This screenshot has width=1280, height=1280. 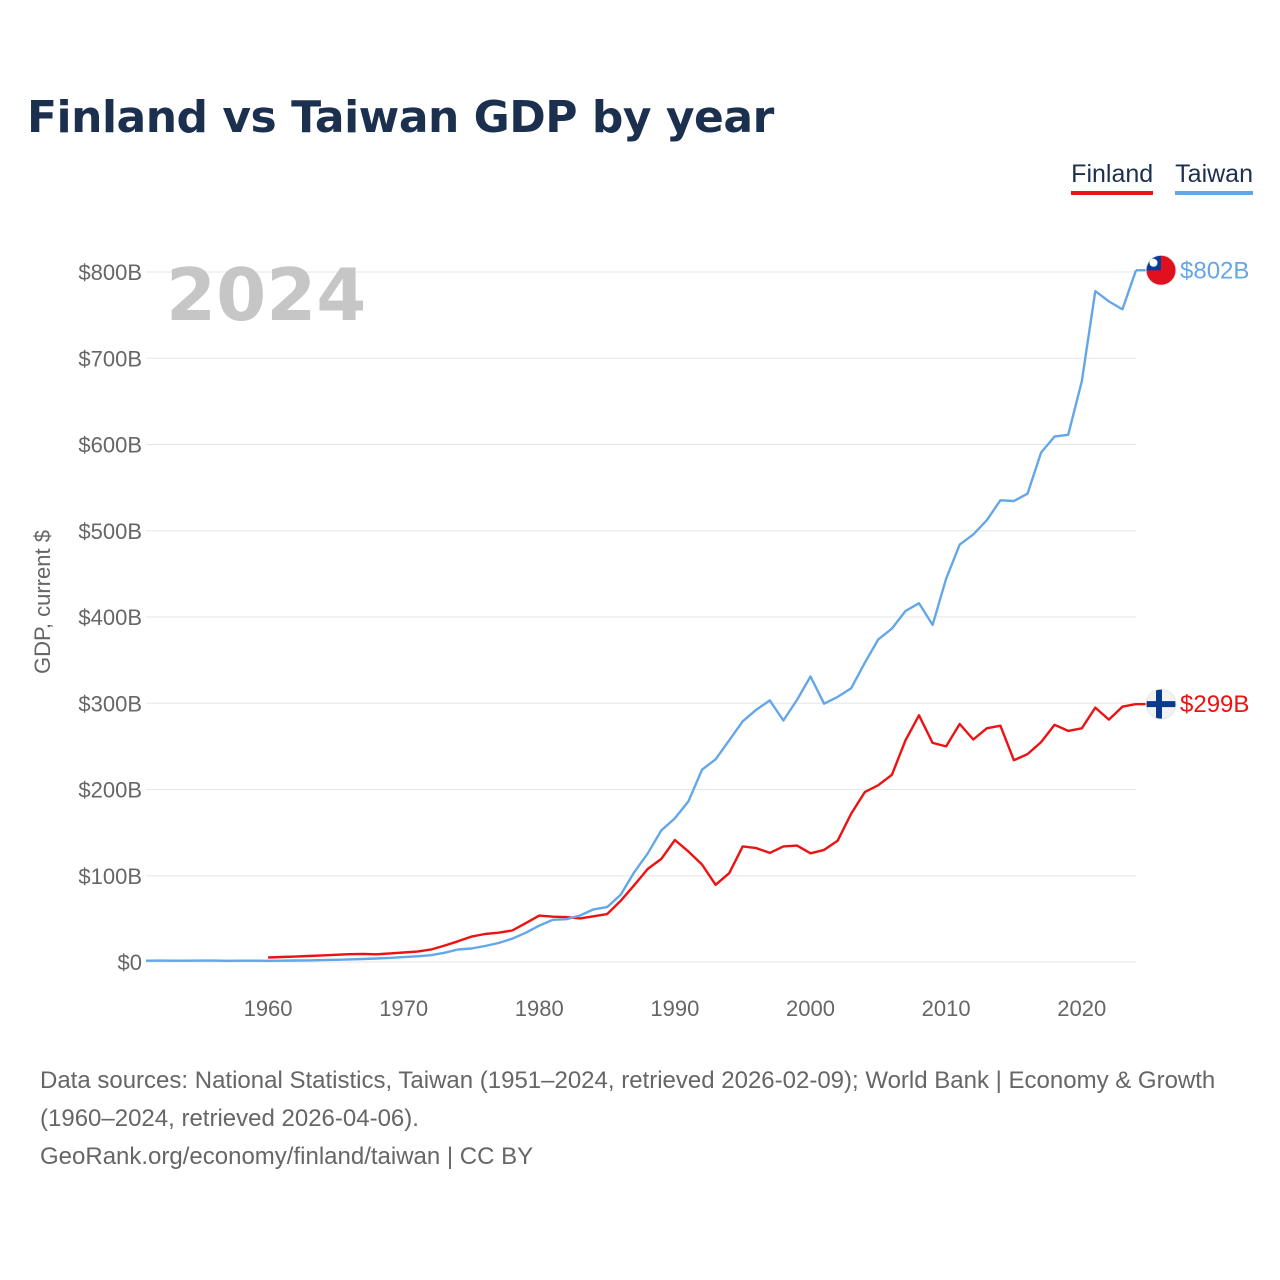 I want to click on y-tick-label: $300B, so click(x=110, y=703).